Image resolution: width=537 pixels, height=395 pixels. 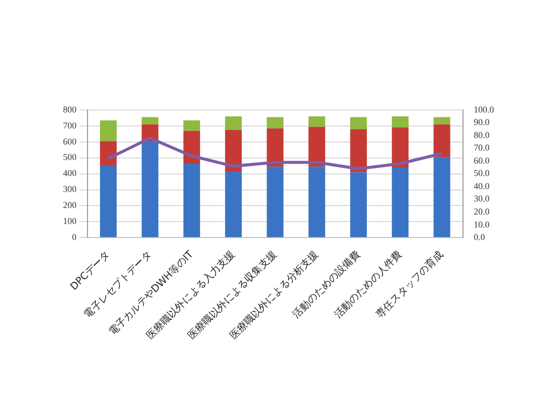 I want to click on y2-tick-label: 80.0, so click(x=482, y=135).